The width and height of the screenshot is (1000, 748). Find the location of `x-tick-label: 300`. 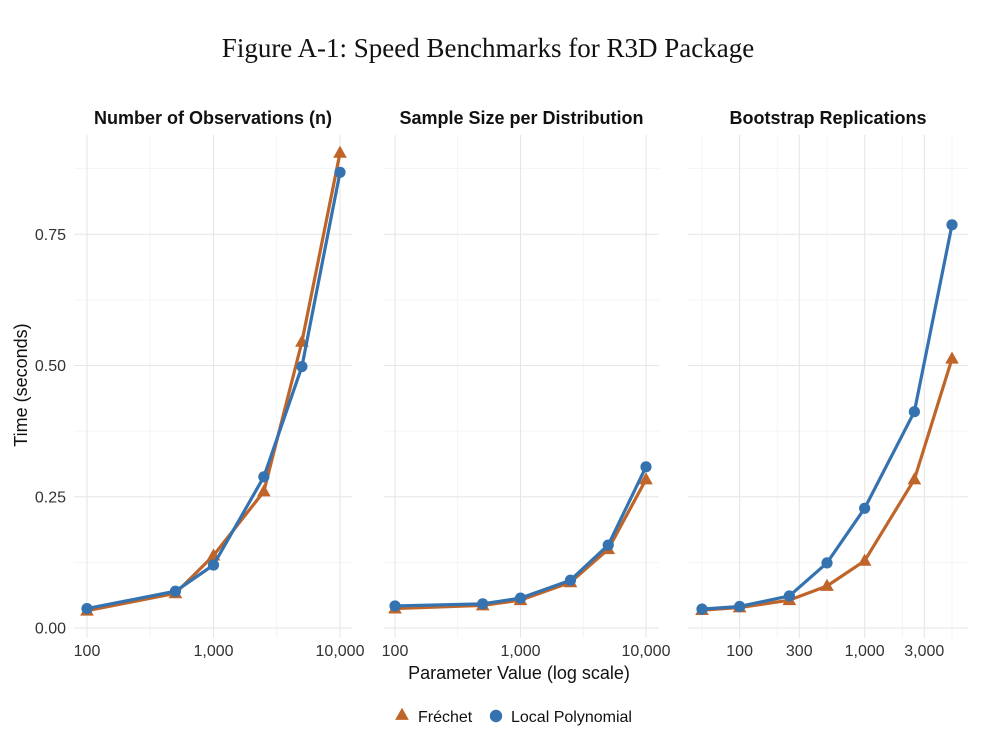

x-tick-label: 300 is located at coordinates (799, 651).